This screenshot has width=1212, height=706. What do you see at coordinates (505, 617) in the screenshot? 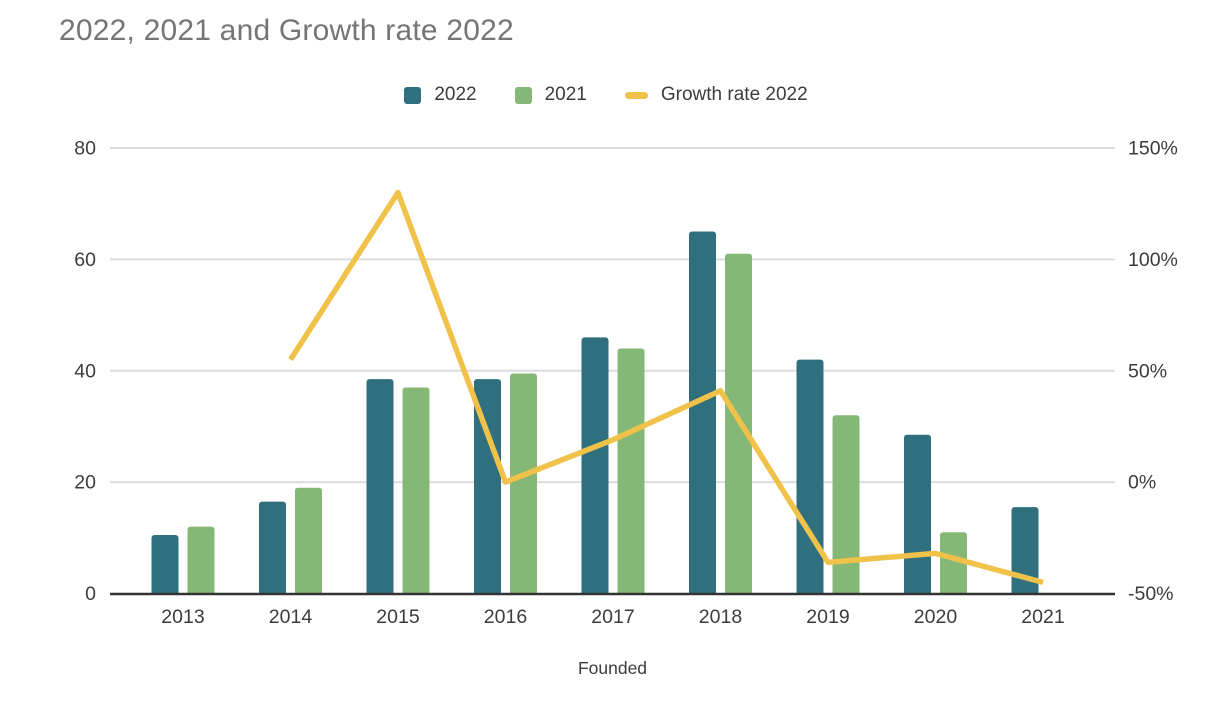
I see `x-axis-tick-label: 2016` at bounding box center [505, 617].